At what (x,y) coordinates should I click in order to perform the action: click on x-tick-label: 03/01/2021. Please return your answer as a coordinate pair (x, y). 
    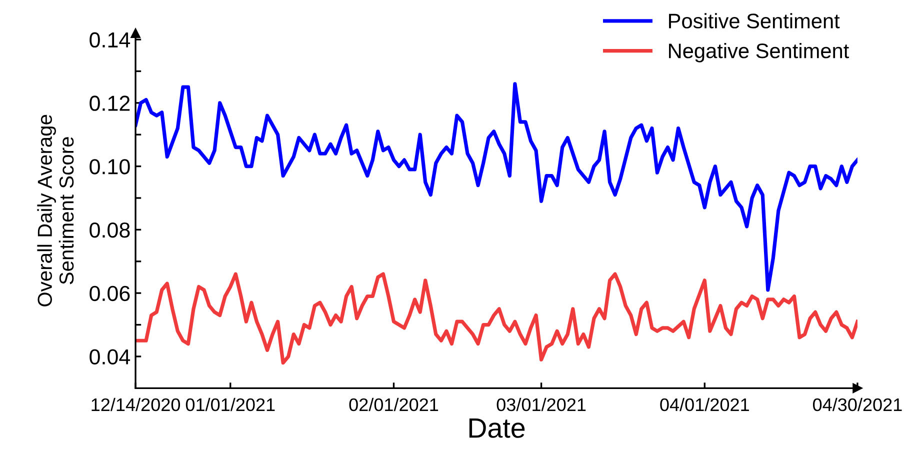
    Looking at the image, I should click on (541, 405).